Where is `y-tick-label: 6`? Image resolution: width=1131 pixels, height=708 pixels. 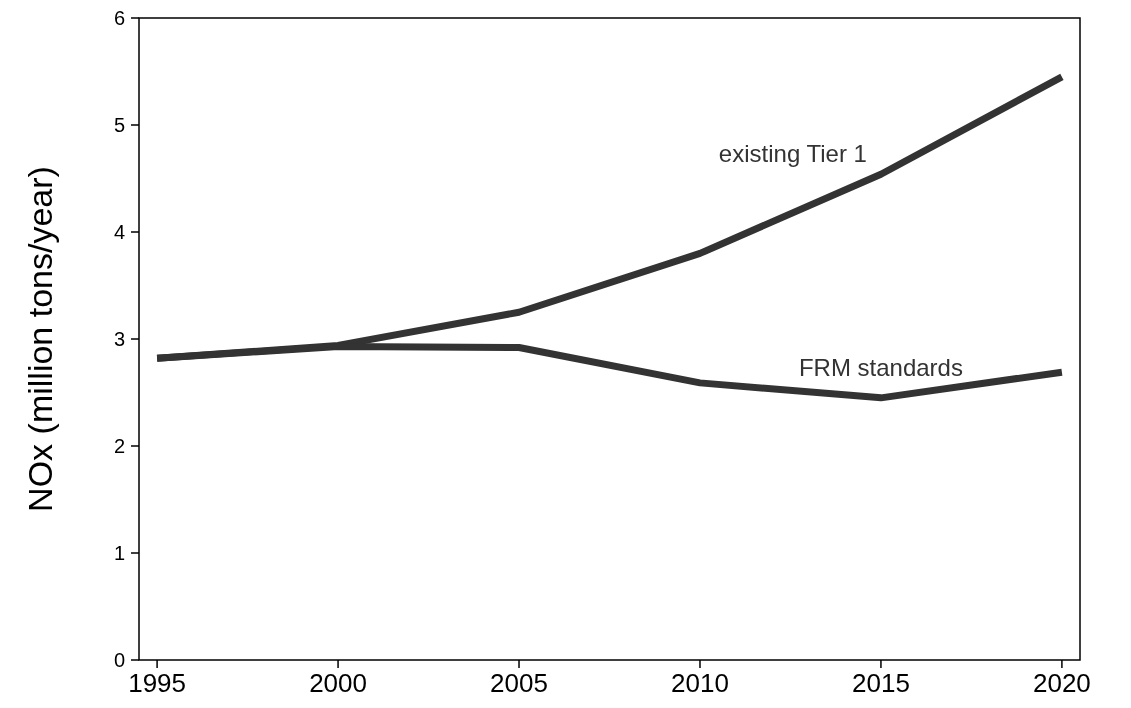
y-tick-label: 6 is located at coordinates (119, 18).